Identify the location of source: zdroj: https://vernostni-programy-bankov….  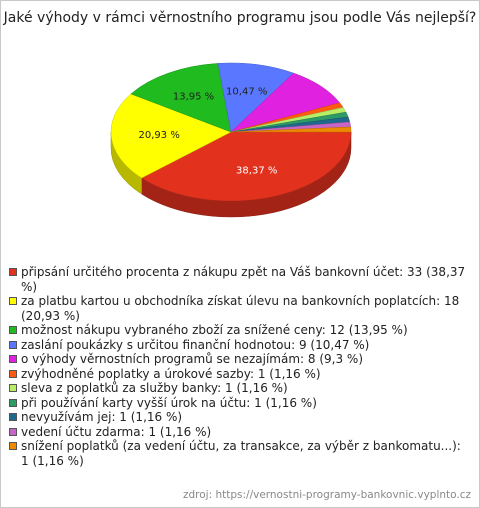
(326, 495).